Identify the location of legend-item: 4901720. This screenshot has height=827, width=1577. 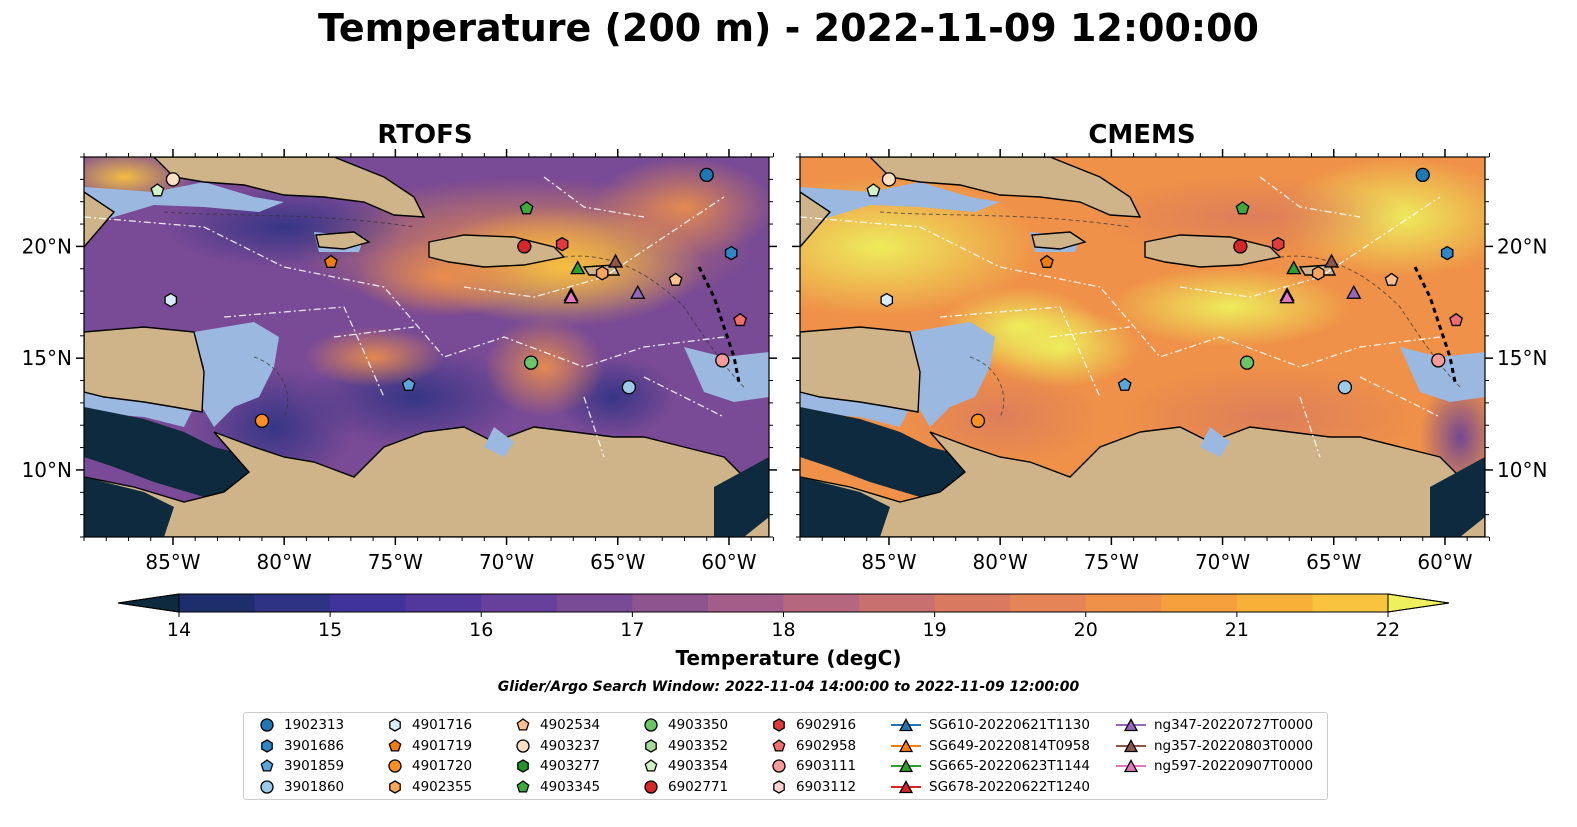
(428, 766).